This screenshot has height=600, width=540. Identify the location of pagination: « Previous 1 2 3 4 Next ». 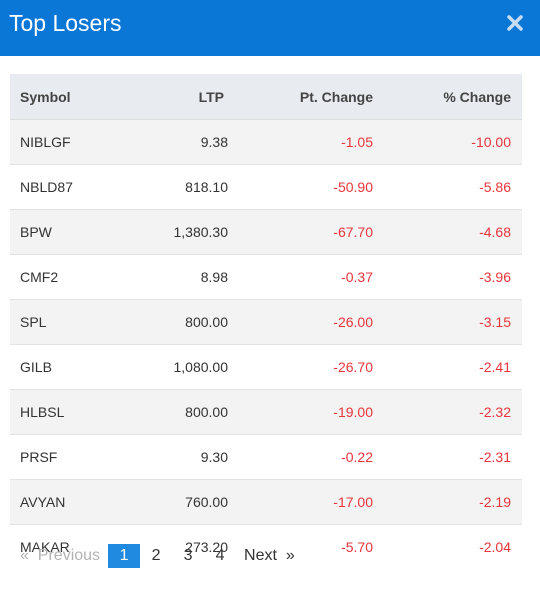
(157, 556).